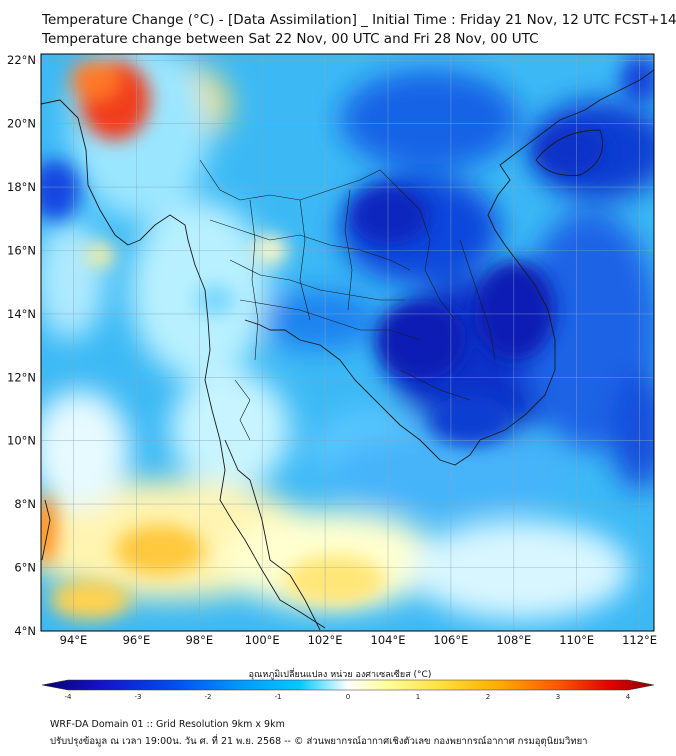  Describe the element at coordinates (628, 697) in the screenshot. I see `colorbar-tick: 4` at that location.